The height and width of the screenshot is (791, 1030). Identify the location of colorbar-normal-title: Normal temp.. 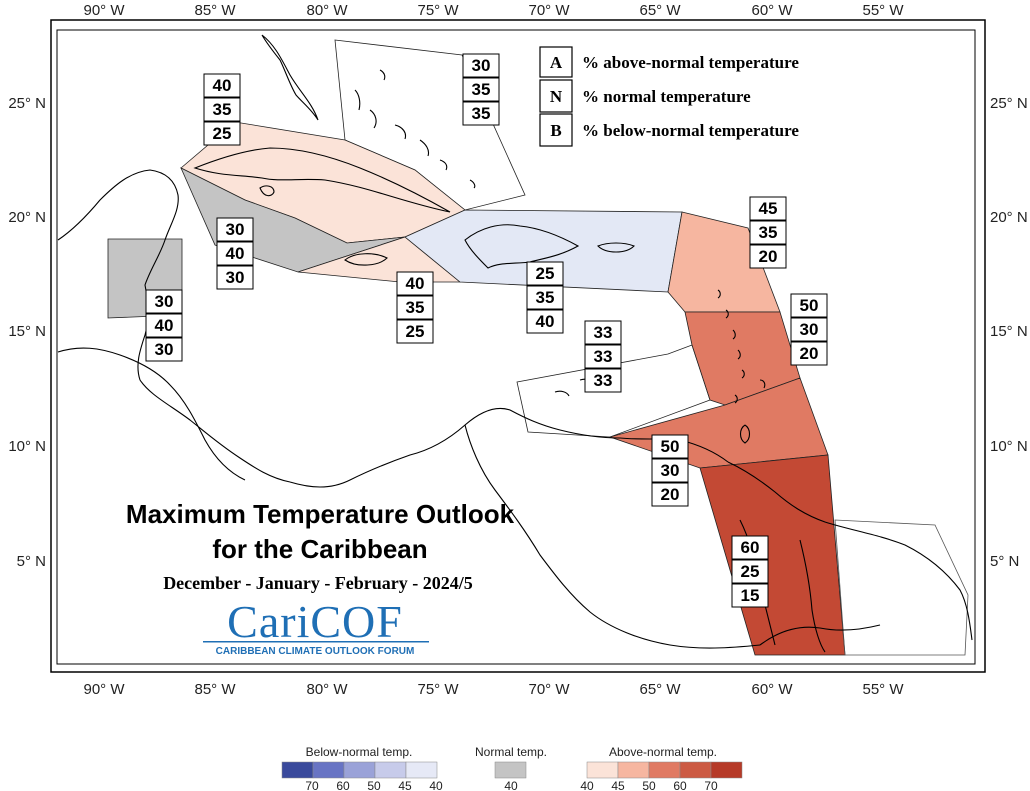
(511, 752).